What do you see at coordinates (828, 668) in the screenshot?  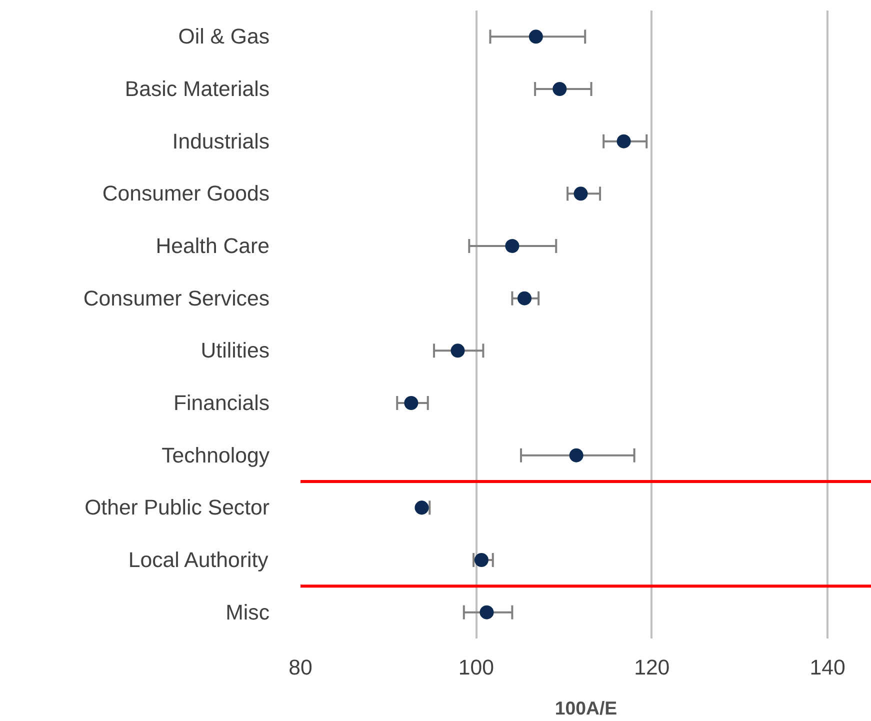 I see `x-tick-label: 140` at bounding box center [828, 668].